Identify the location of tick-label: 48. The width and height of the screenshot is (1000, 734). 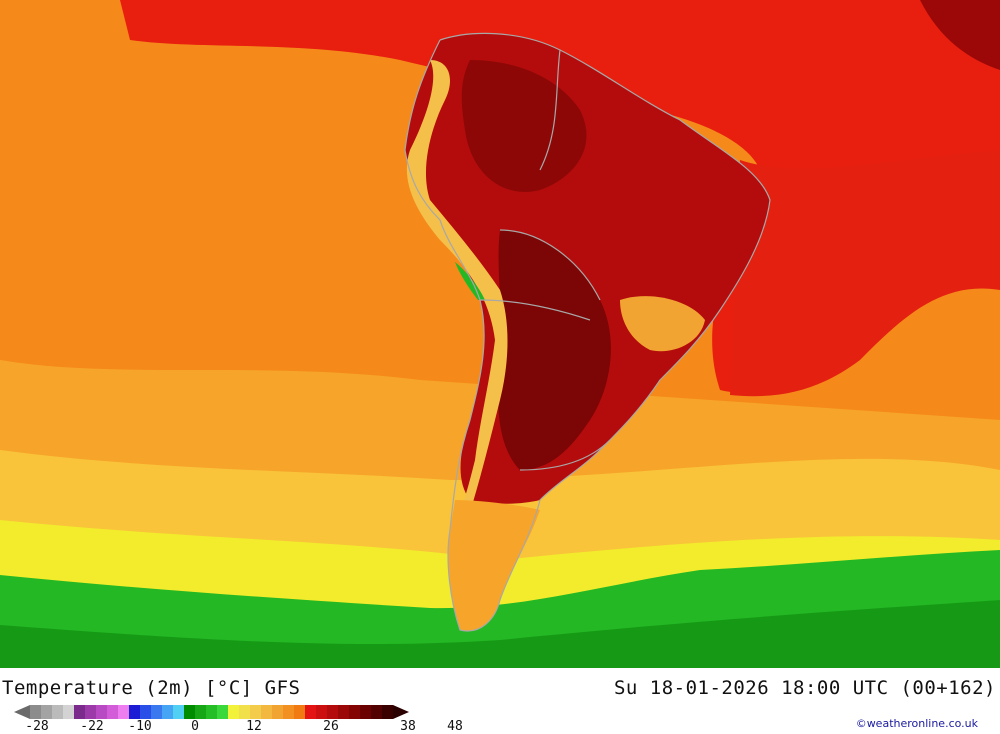
(455, 726).